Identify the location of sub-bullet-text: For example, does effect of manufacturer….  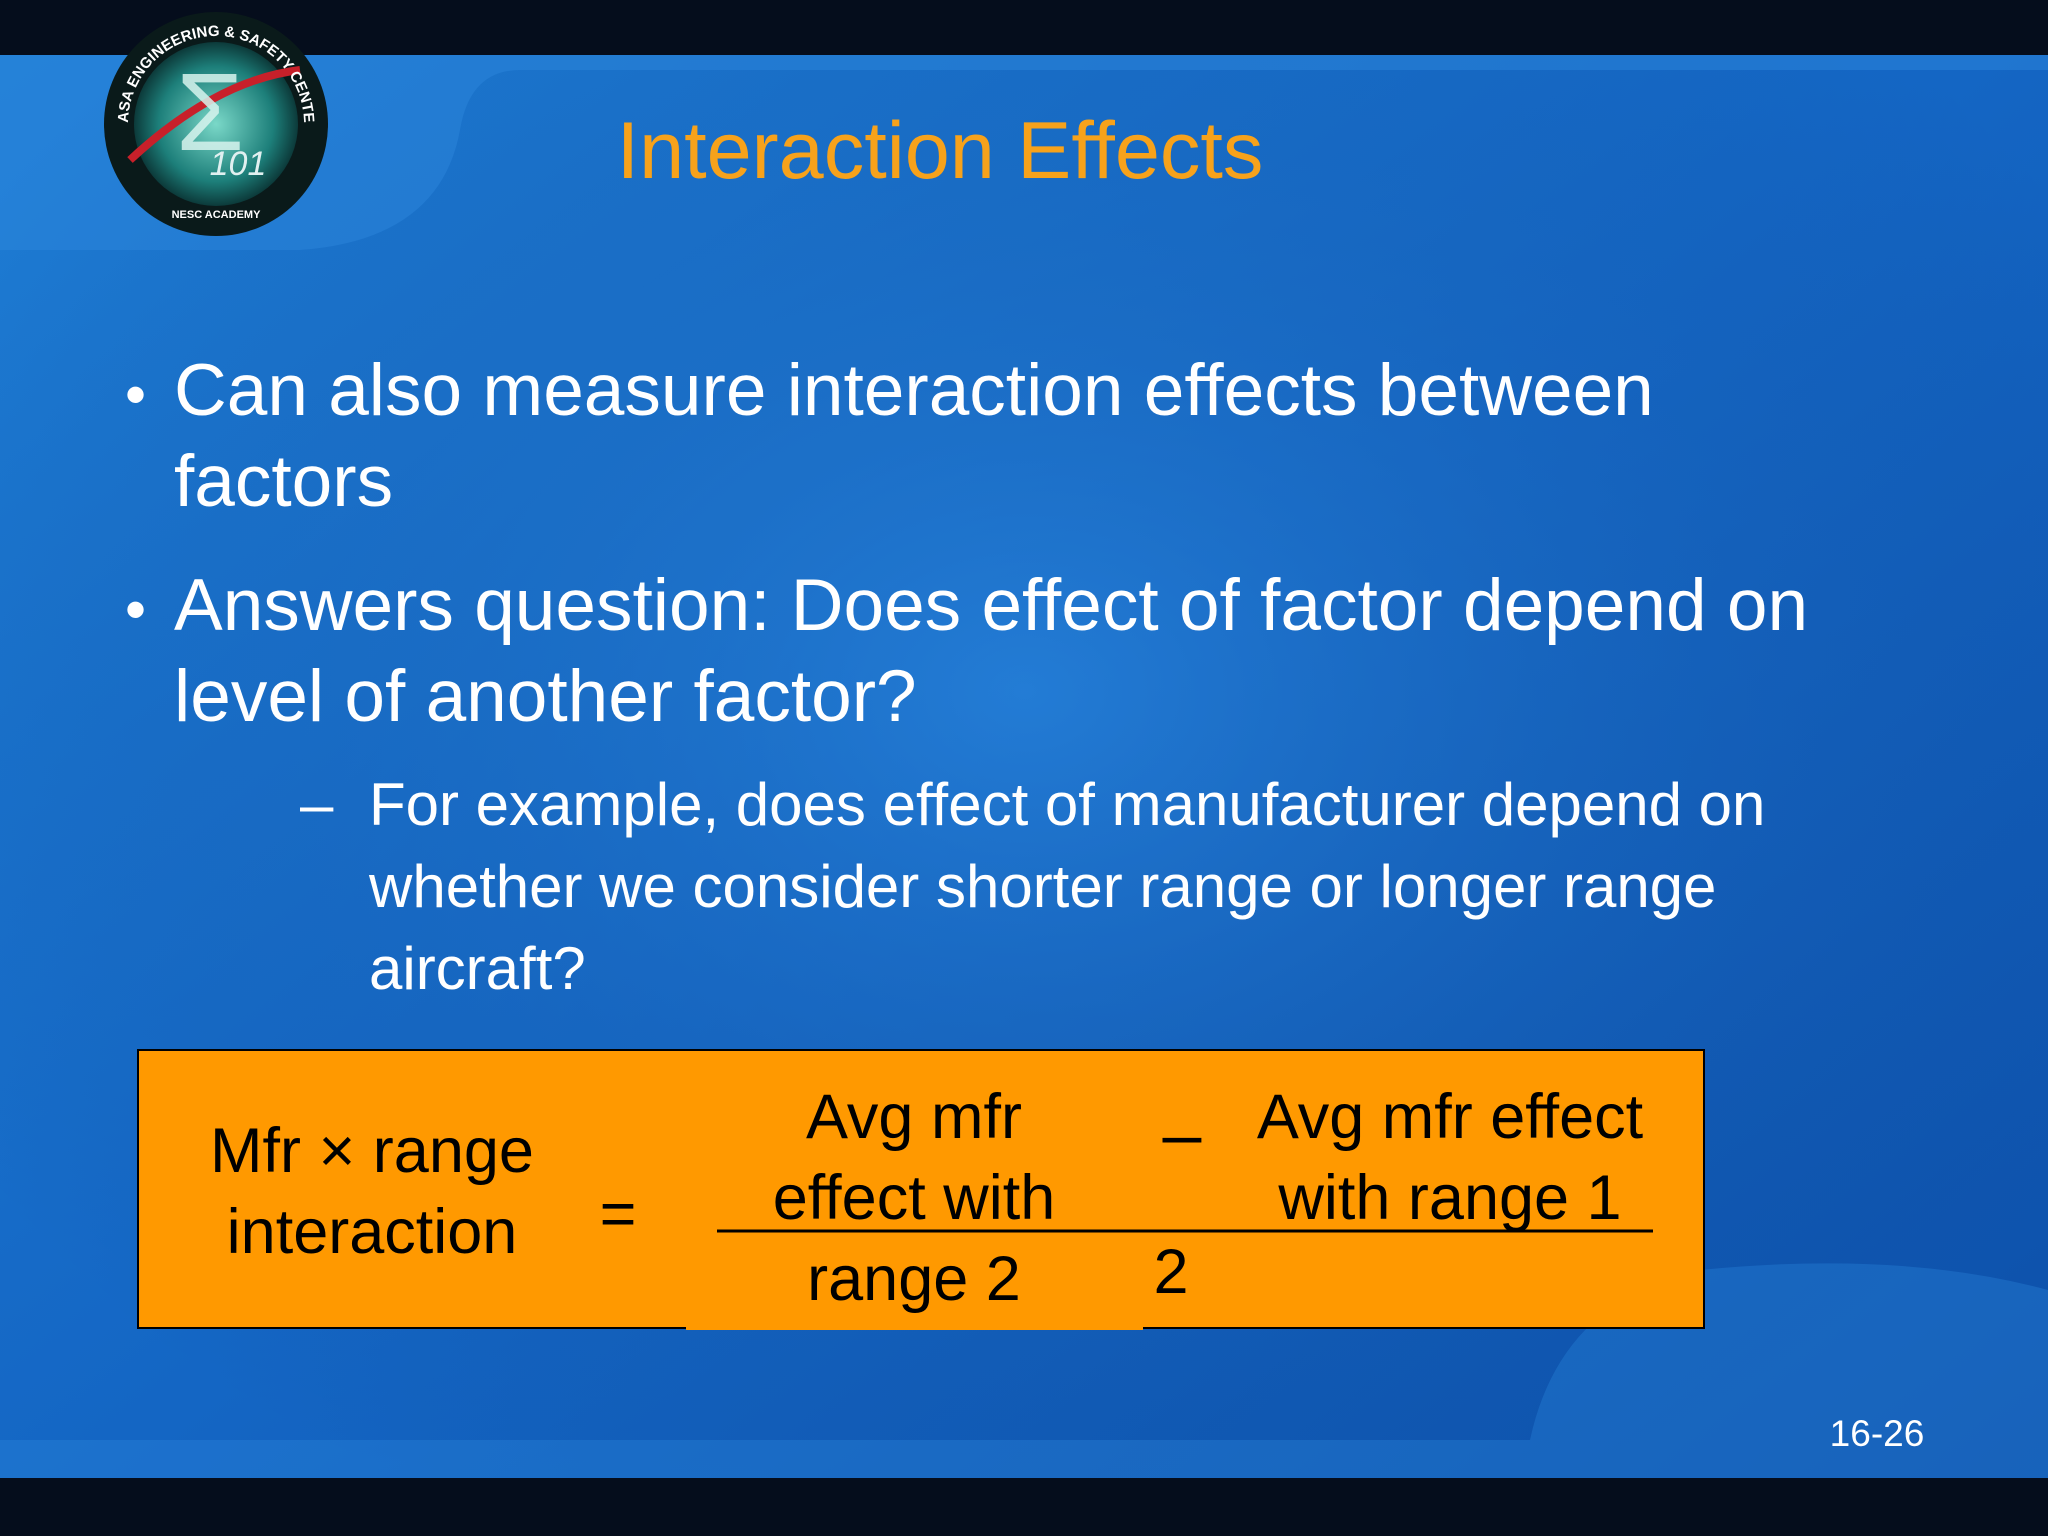
(1067, 804).